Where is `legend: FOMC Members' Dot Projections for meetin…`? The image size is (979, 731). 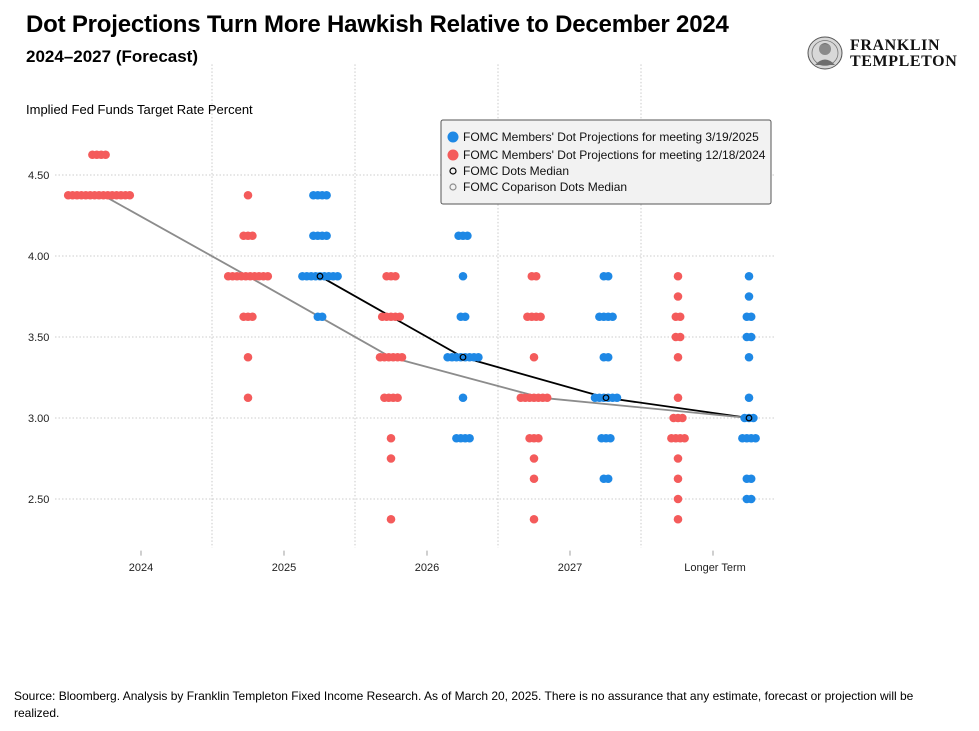
legend: FOMC Members' Dot Projections for meetin… is located at coordinates (606, 162).